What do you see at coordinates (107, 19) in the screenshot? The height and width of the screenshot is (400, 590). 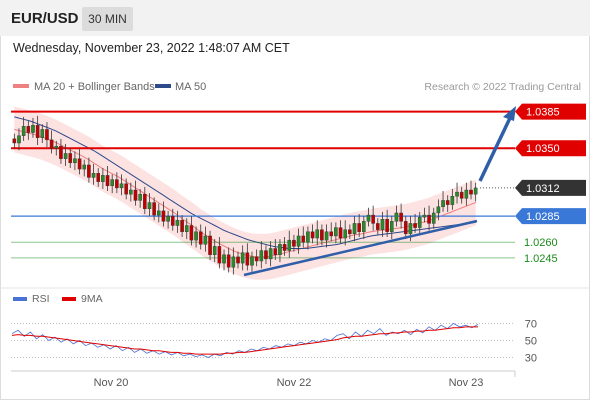 I see `interval-selector: 30 MIN` at bounding box center [107, 19].